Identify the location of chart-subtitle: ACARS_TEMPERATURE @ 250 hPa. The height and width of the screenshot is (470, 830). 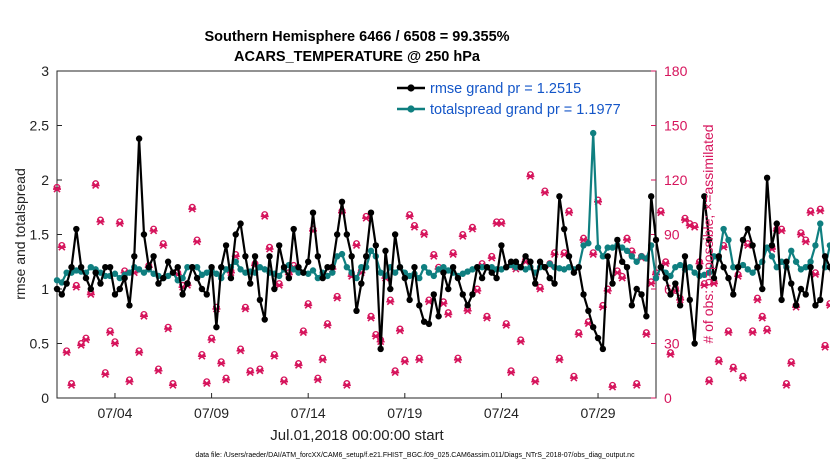
(357, 57).